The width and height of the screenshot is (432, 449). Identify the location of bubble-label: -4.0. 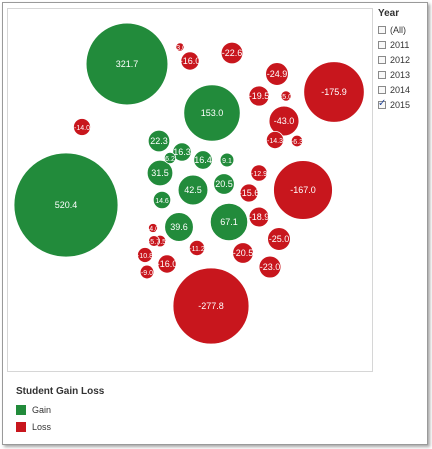
(153, 229).